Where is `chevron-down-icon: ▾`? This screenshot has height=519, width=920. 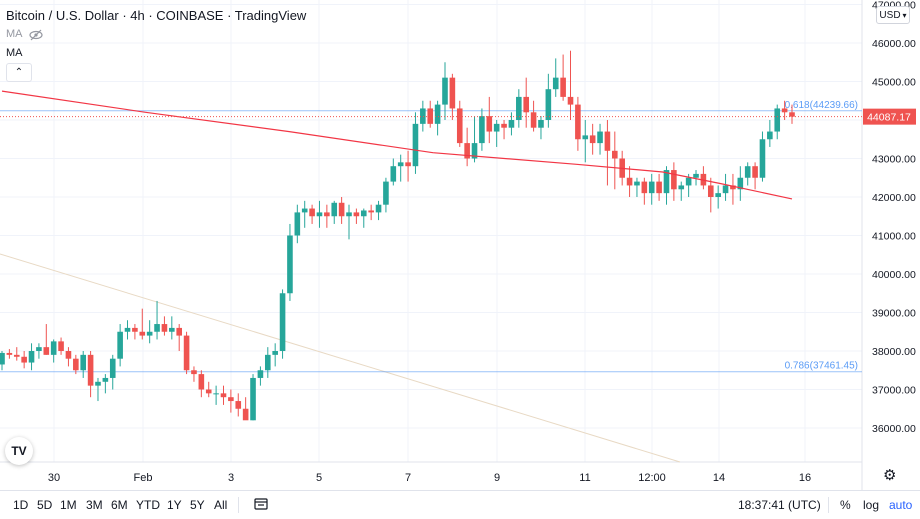 chevron-down-icon: ▾ is located at coordinates (904, 15).